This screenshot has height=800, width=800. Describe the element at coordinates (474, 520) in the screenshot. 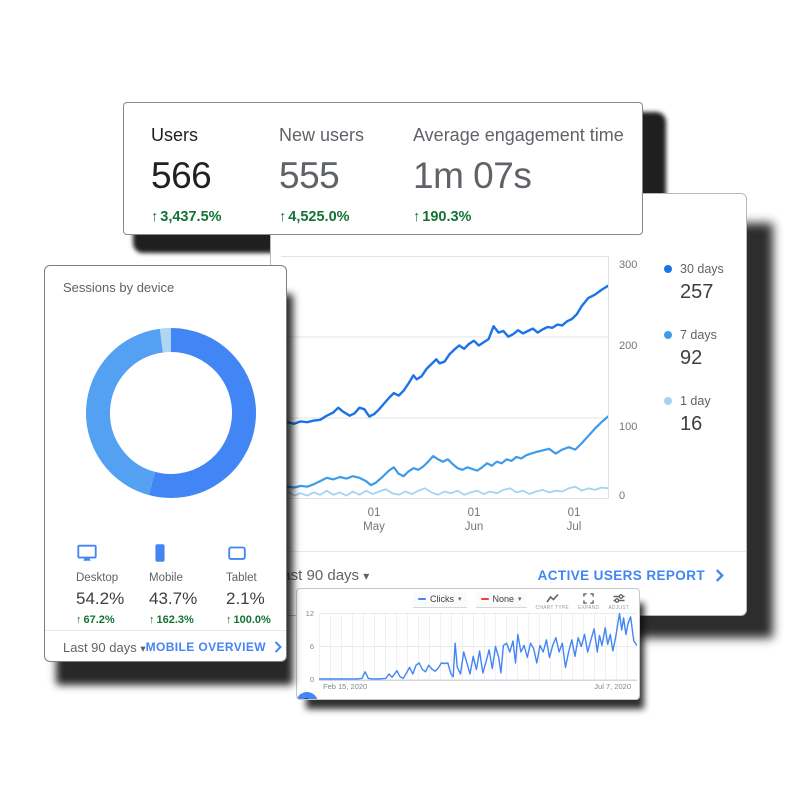

I see `x-tick: 01 Jun` at that location.